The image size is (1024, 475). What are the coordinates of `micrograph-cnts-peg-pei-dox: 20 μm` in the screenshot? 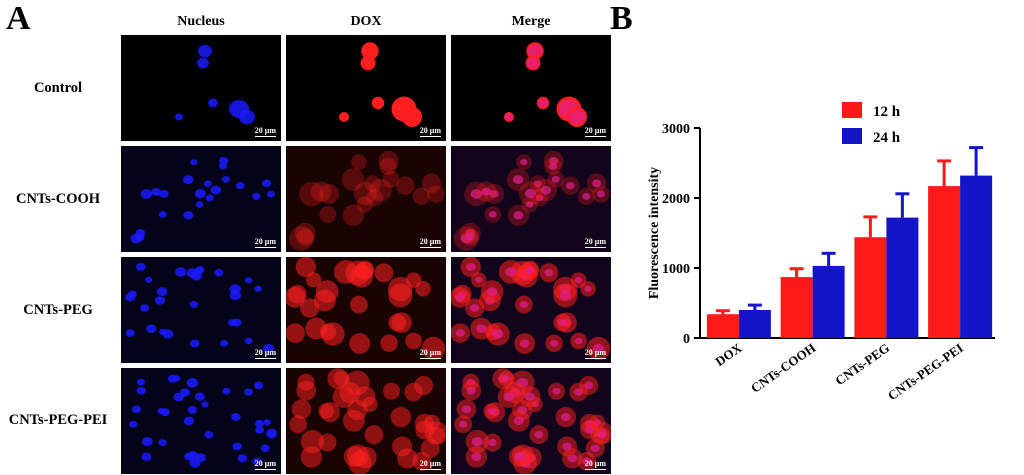 It's located at (366, 421).